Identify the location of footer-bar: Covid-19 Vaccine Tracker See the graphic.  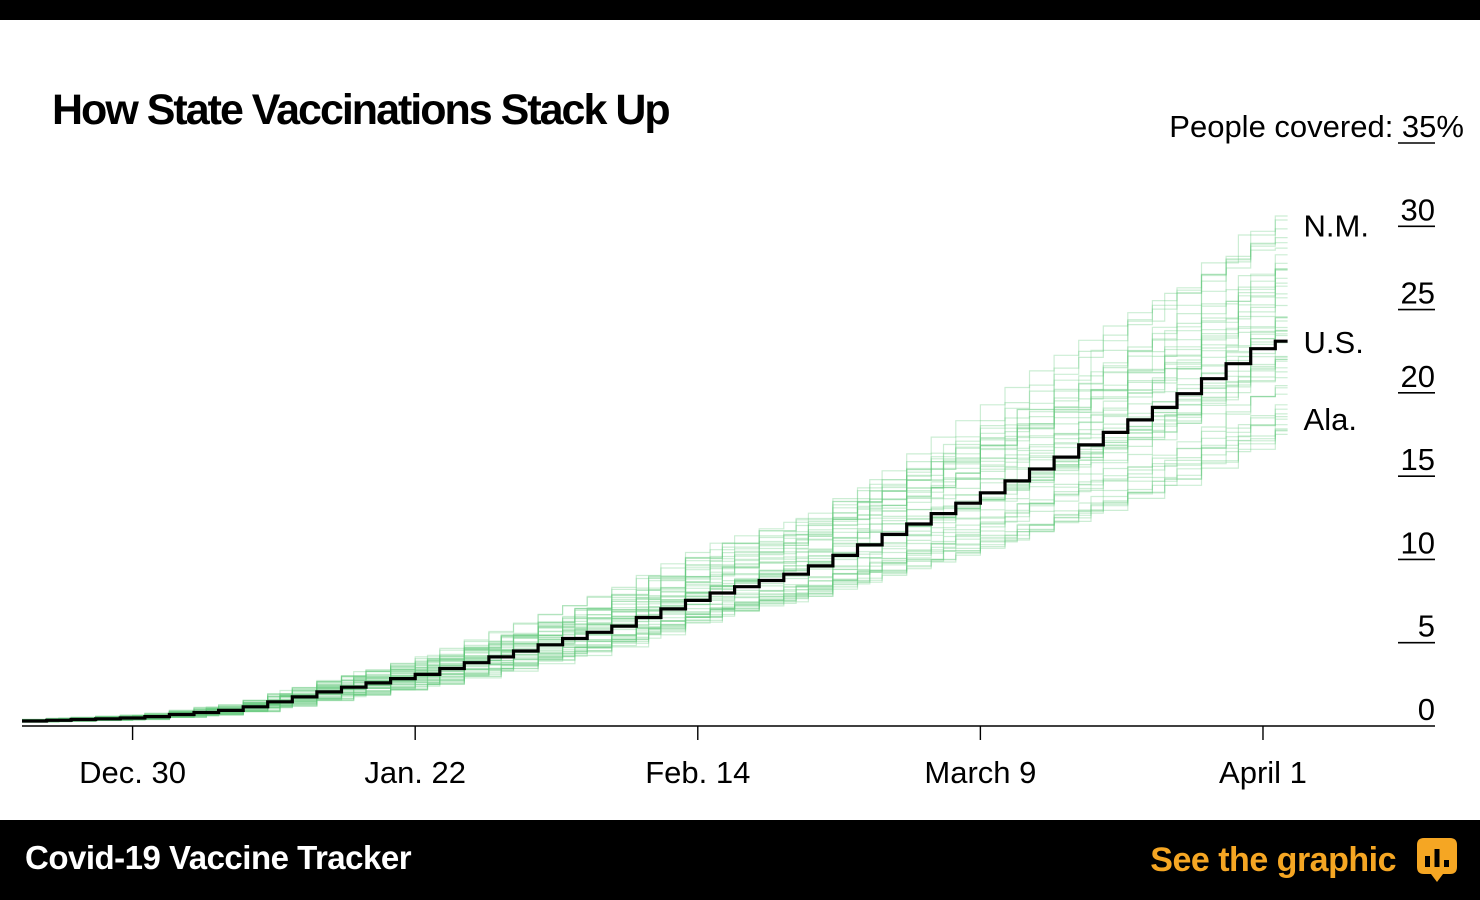
(740, 860).